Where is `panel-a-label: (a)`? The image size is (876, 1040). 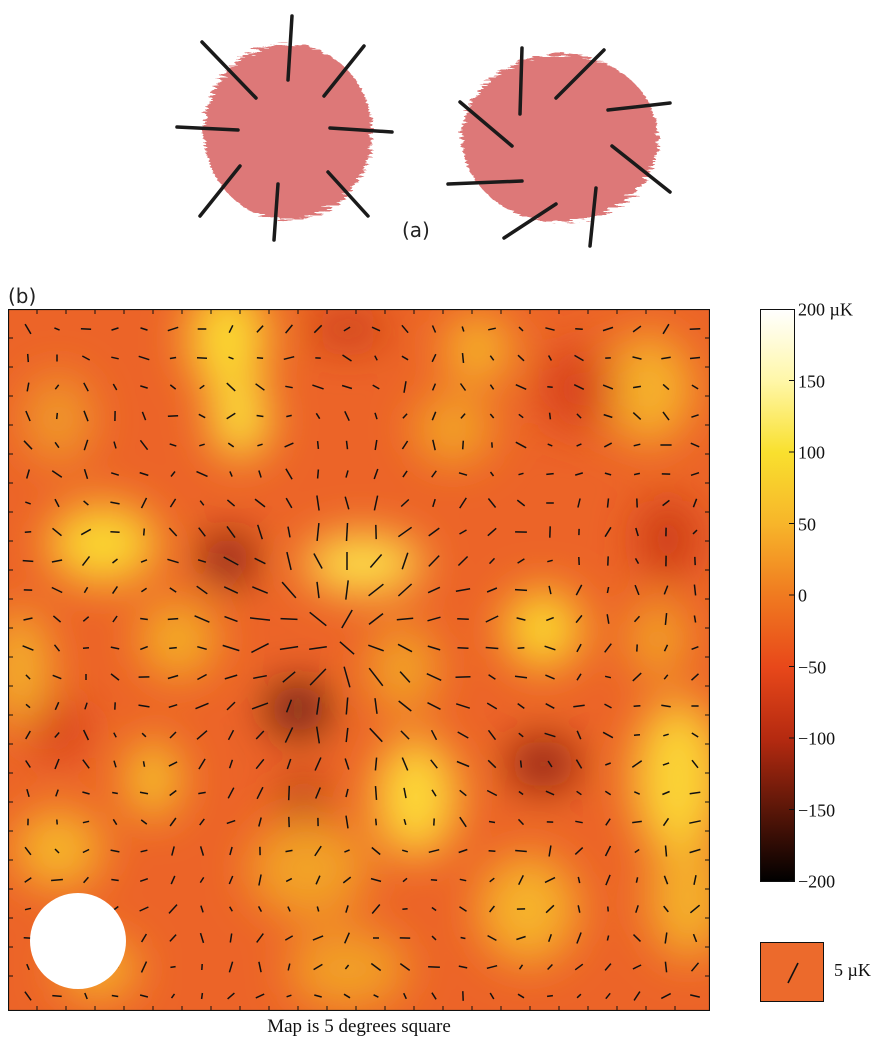
panel-a-label: (a) is located at coordinates (416, 230).